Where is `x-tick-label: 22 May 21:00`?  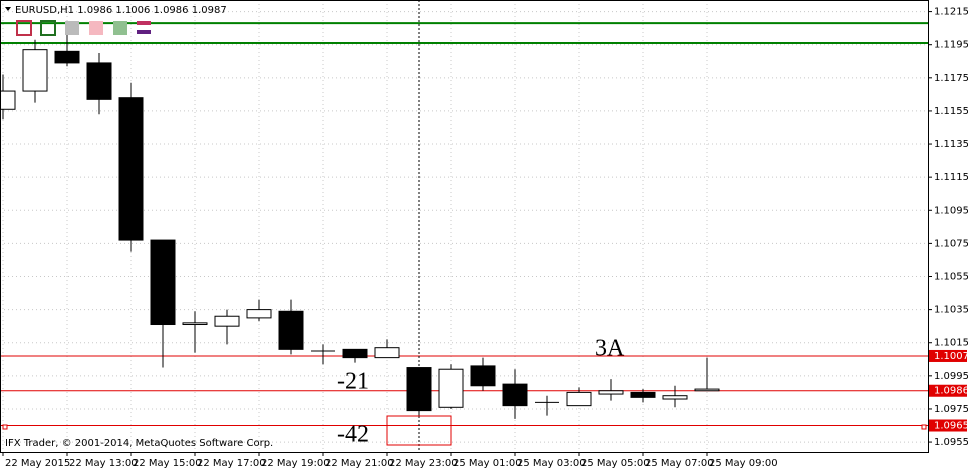
x-tick-label: 22 May 21:00 is located at coordinates (359, 463).